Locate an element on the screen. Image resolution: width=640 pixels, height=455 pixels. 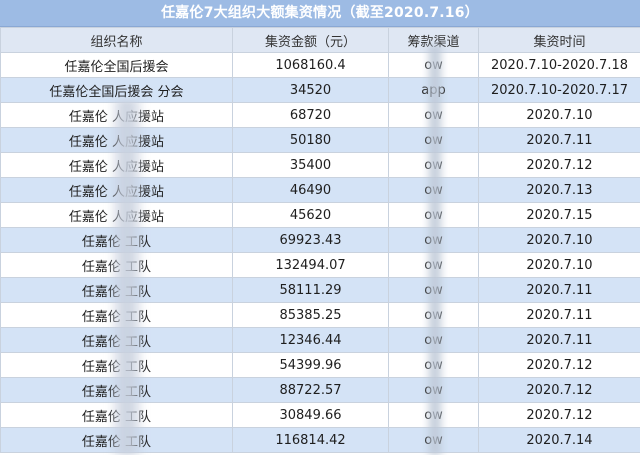
cell-amount: 50180 is located at coordinates (310, 140).